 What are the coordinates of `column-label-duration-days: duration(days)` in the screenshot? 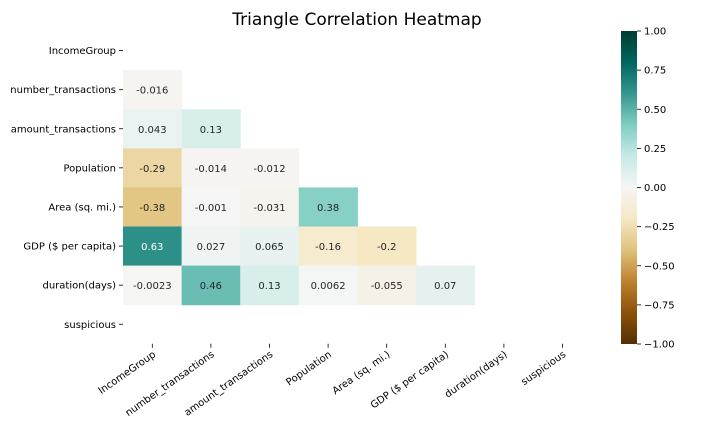 It's located at (476, 374).